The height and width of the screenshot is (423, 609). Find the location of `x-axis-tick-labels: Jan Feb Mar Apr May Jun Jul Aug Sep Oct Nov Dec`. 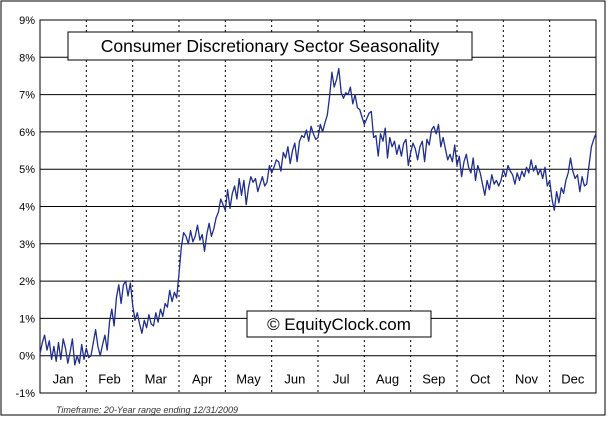

x-axis-tick-labels: Jan Feb Mar Apr May Jun Jul Aug Sep Oct Nov Dec is located at coordinates (319, 379).